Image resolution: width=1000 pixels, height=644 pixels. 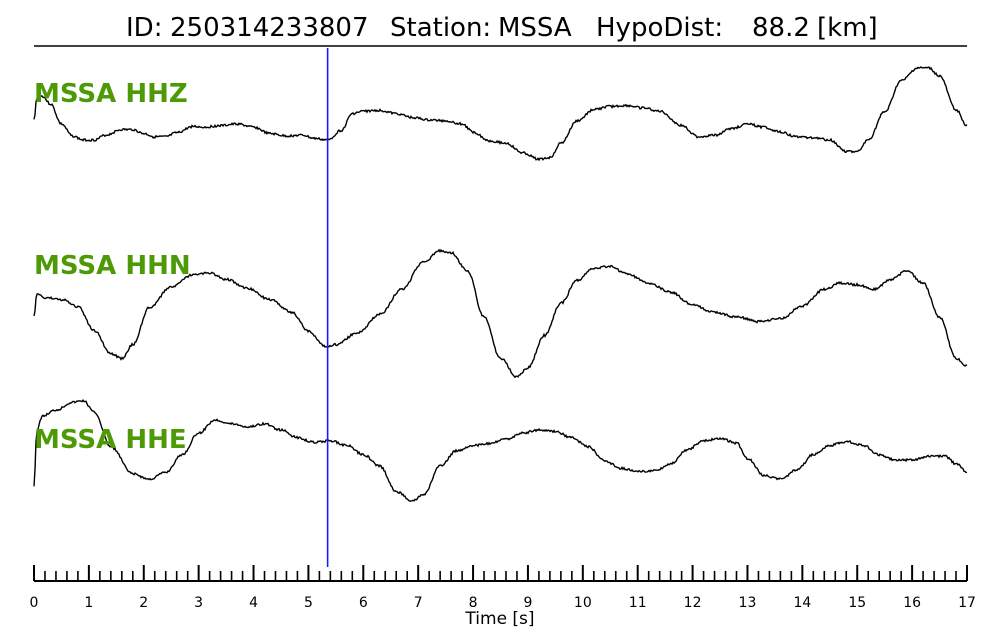 What do you see at coordinates (659, 28) in the screenshot?
I see `hypodist-label: HypoDist:` at bounding box center [659, 28].